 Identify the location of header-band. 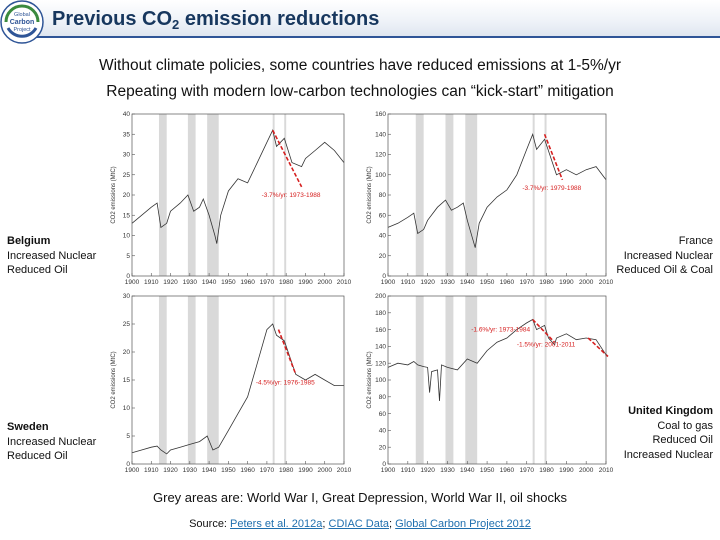
(375, 18).